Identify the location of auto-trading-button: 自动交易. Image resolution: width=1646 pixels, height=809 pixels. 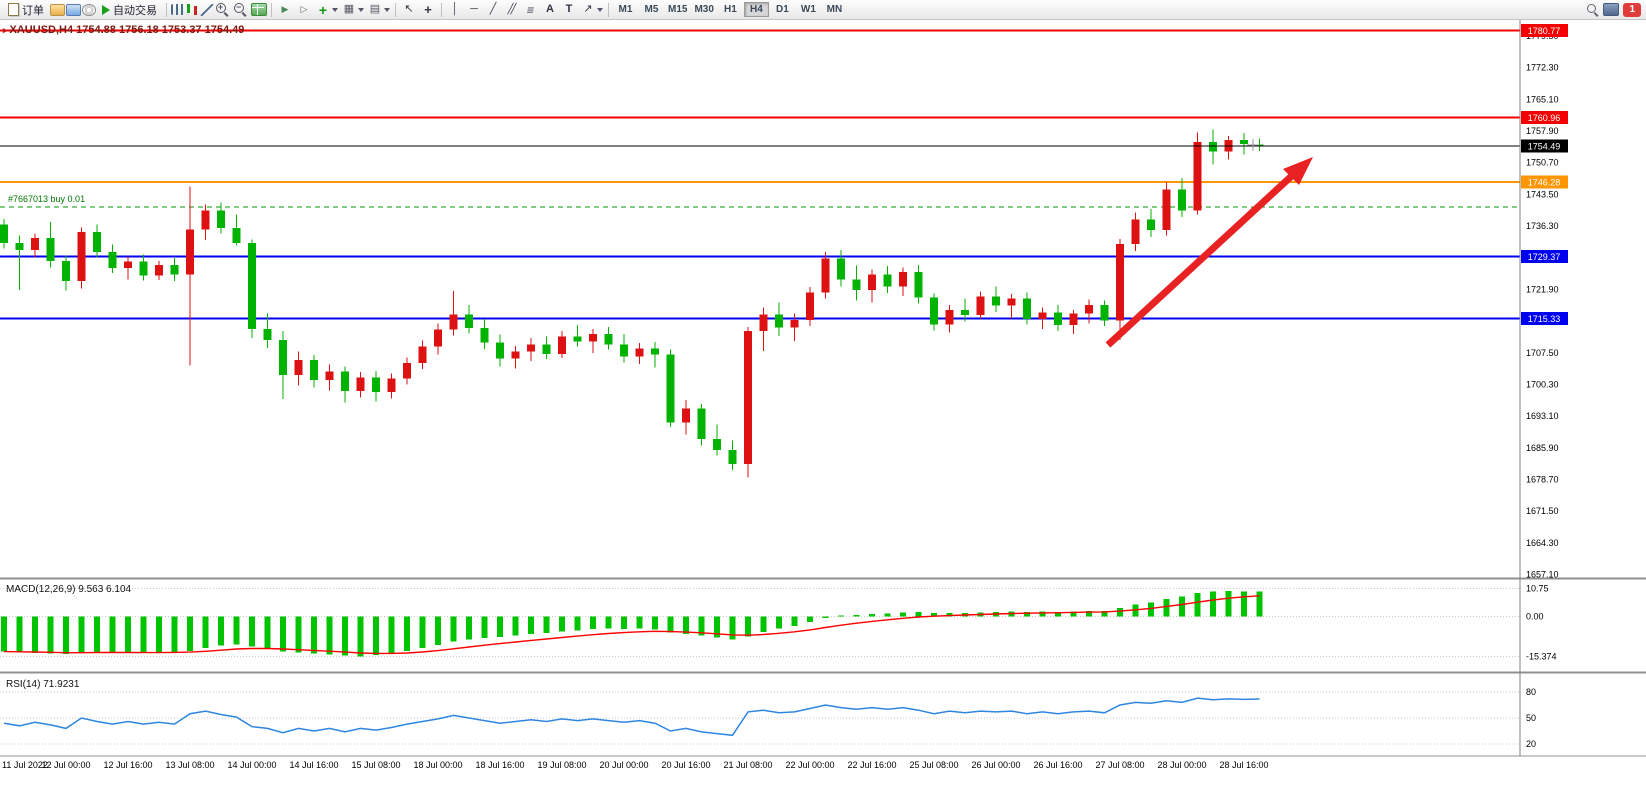
(129, 10).